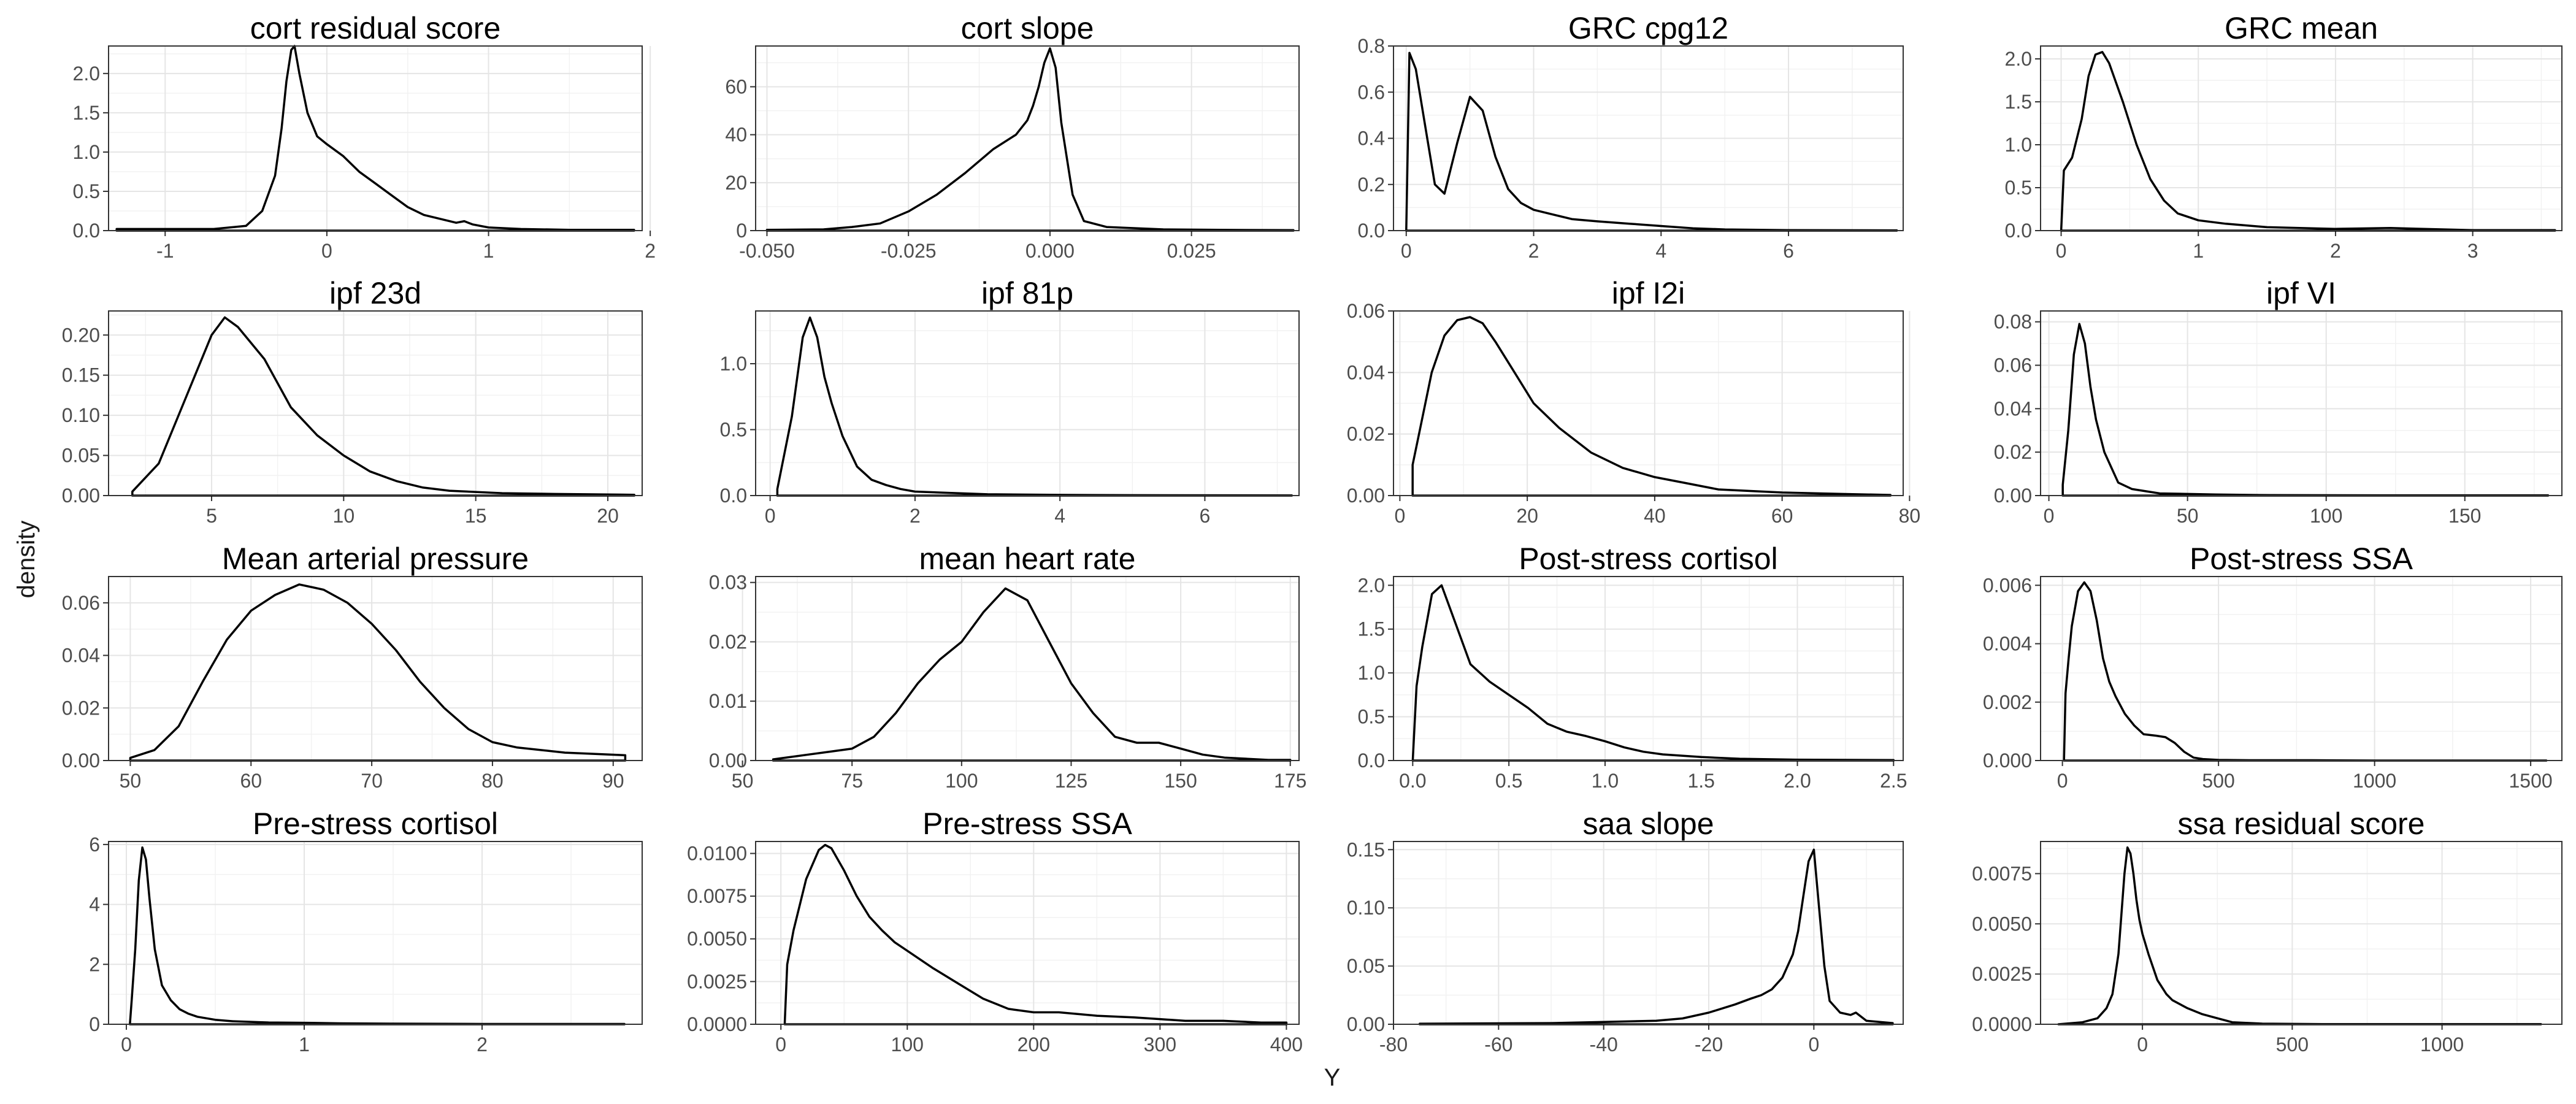 Image resolution: width=2576 pixels, height=1104 pixels. Describe the element at coordinates (2198, 251) in the screenshot. I see `x-tick-label: 1` at that location.